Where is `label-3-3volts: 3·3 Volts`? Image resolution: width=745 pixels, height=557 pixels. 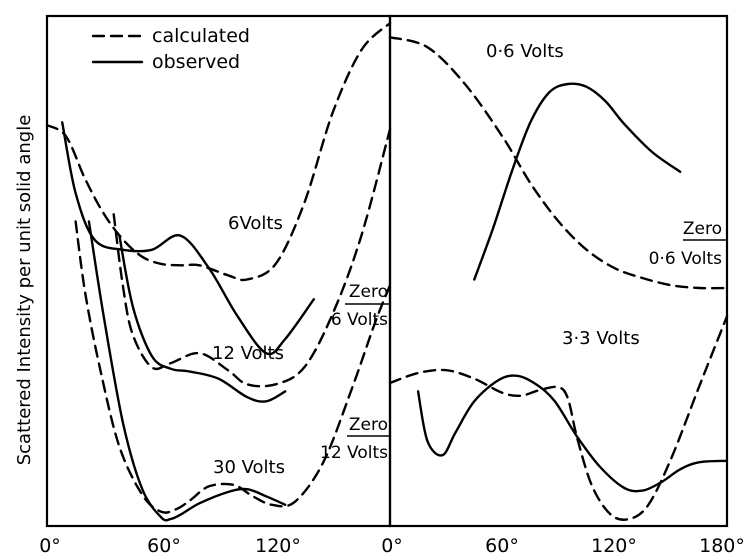
label-3-3volts: 3·3 Volts is located at coordinates (601, 338).